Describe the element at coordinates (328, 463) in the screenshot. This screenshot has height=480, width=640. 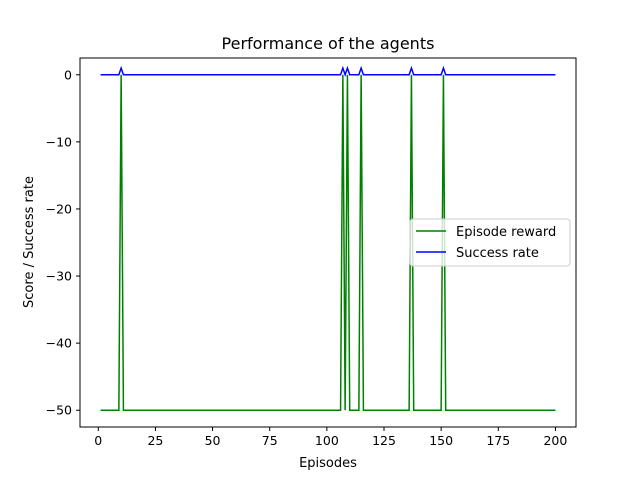
I see `x-axis-label: Episodes` at that location.